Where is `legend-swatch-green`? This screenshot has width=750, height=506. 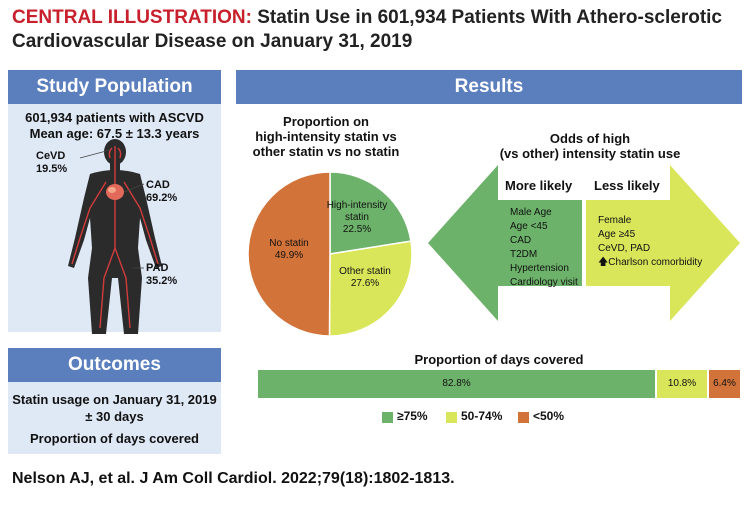
legend-swatch-green is located at coordinates (387, 417).